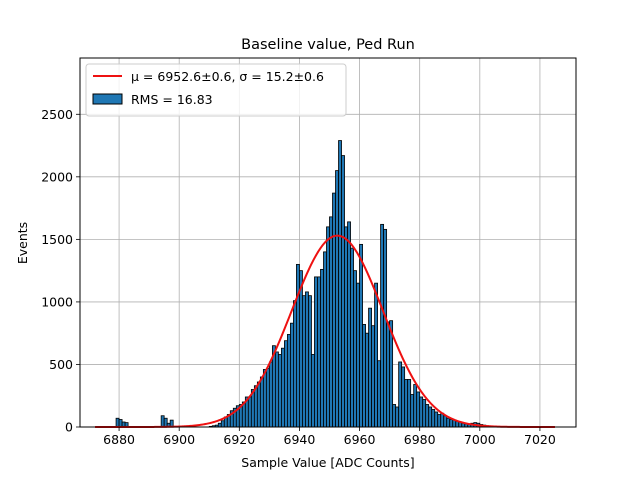  What do you see at coordinates (22, 243) in the screenshot?
I see `y-axis-label: Events` at bounding box center [22, 243].